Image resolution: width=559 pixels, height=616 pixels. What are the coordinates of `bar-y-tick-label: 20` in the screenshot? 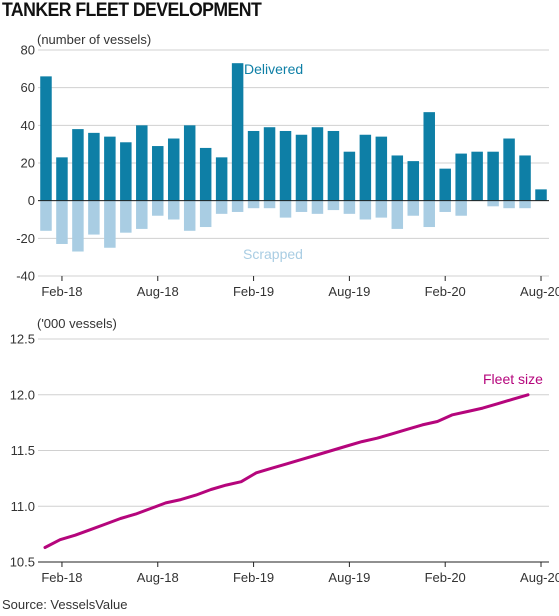 It's located at (28, 163).